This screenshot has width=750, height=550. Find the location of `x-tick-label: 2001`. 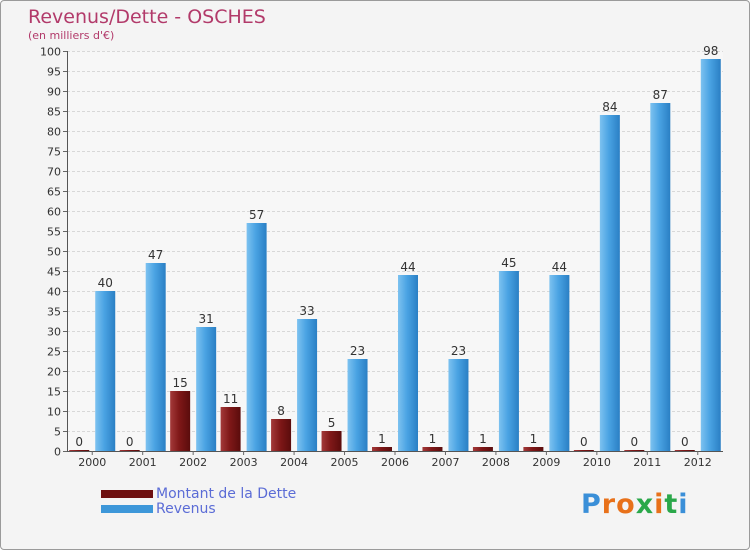

x-tick-label: 2001 is located at coordinates (143, 462).